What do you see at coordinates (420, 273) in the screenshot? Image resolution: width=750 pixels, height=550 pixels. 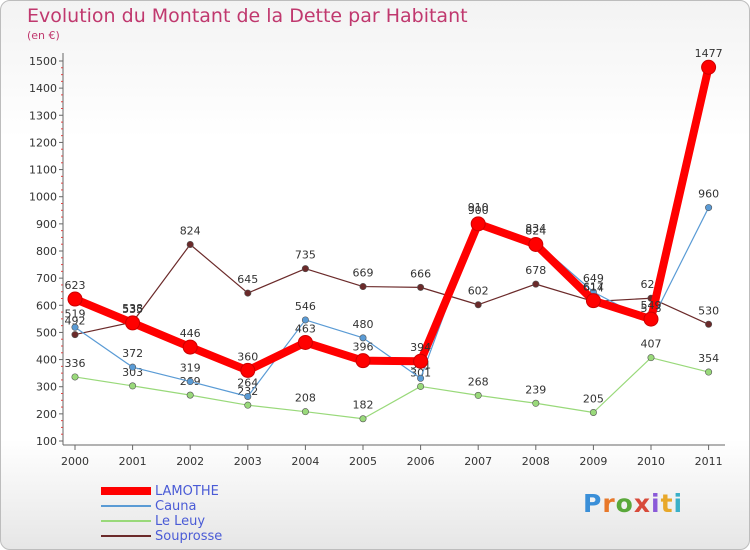 I see `data-label-souprosse: 666` at bounding box center [420, 273].